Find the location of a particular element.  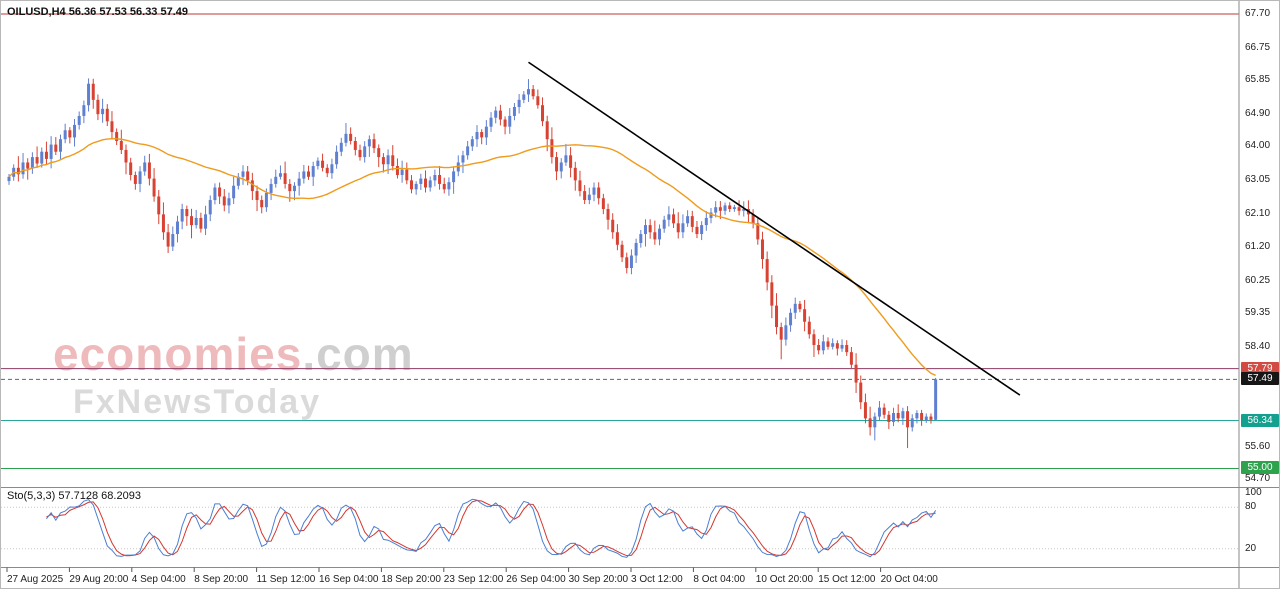

watermark-line2: FxNewsToday is located at coordinates (197, 402).